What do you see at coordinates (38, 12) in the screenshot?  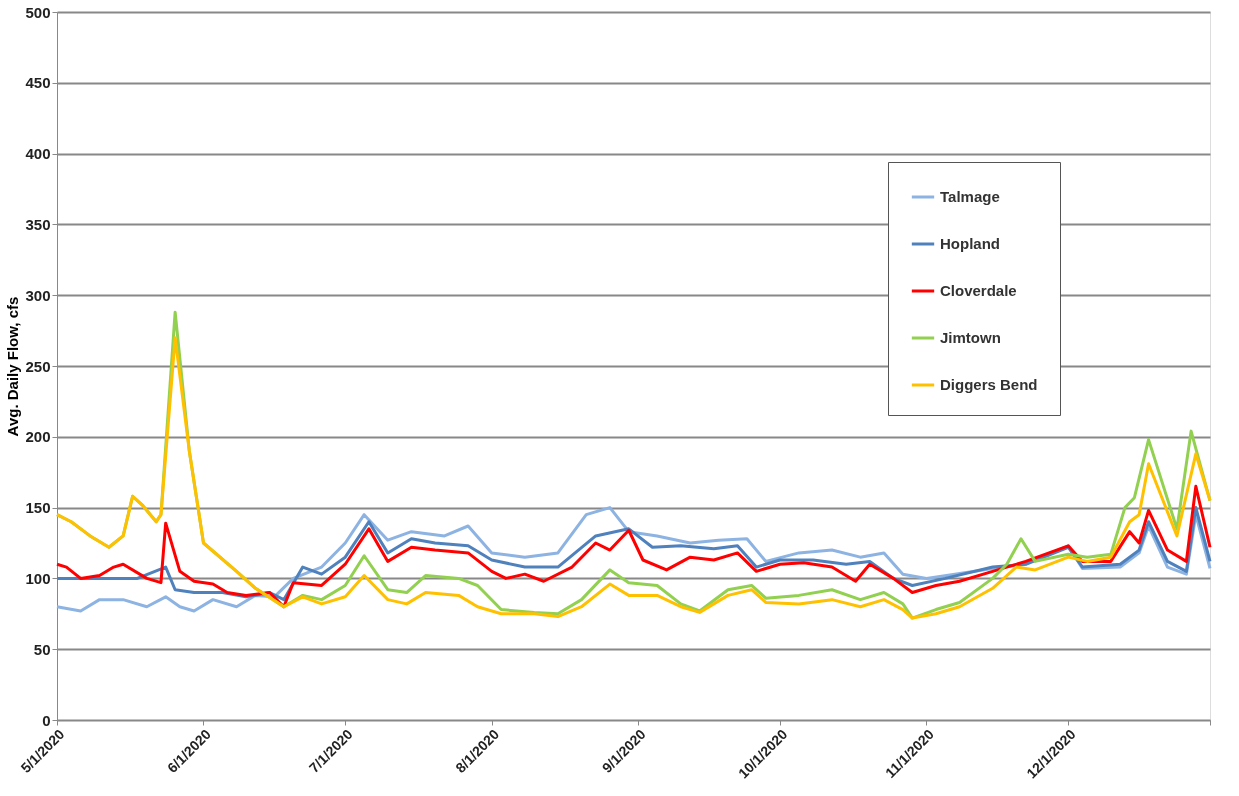 I see `y-tick-label: 500` at bounding box center [38, 12].